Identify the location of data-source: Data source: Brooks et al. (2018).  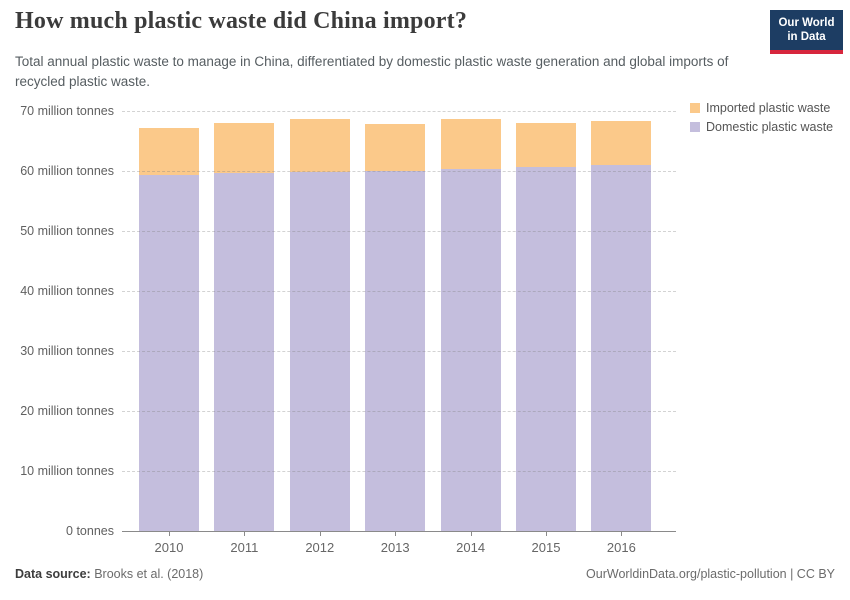
(109, 574).